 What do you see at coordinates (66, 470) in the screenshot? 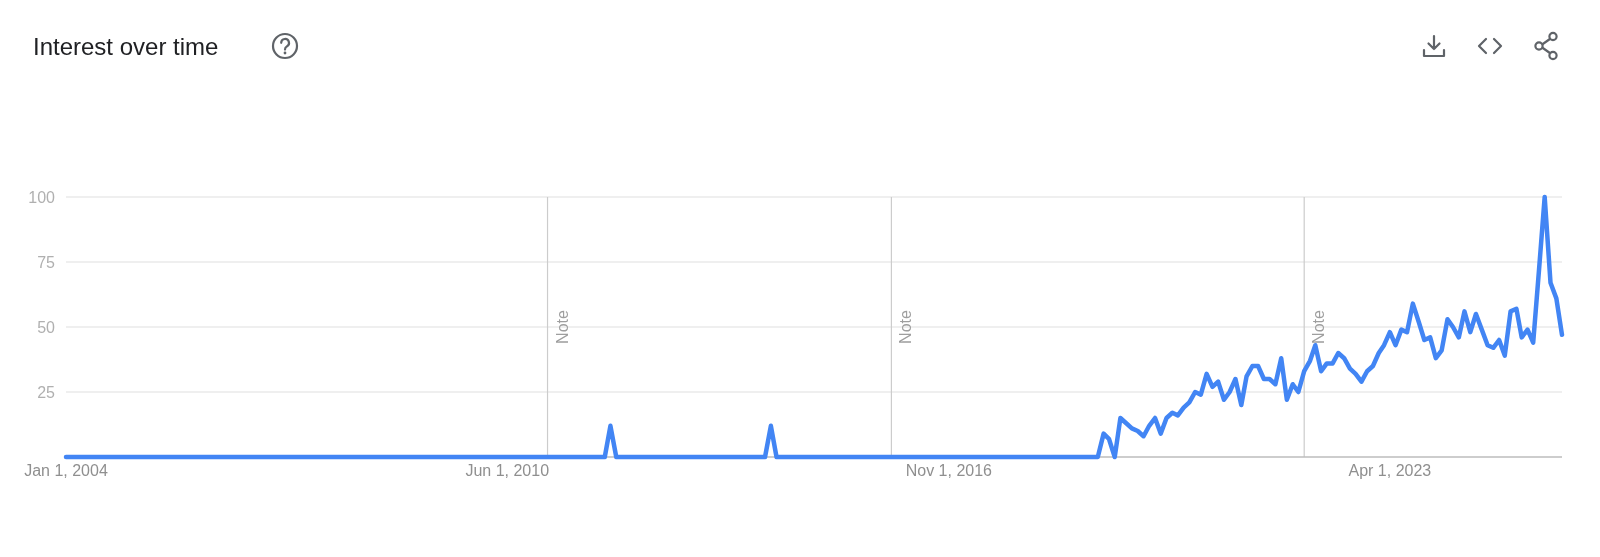
I see `x-tick-label: Jan 1, 2004` at bounding box center [66, 470].